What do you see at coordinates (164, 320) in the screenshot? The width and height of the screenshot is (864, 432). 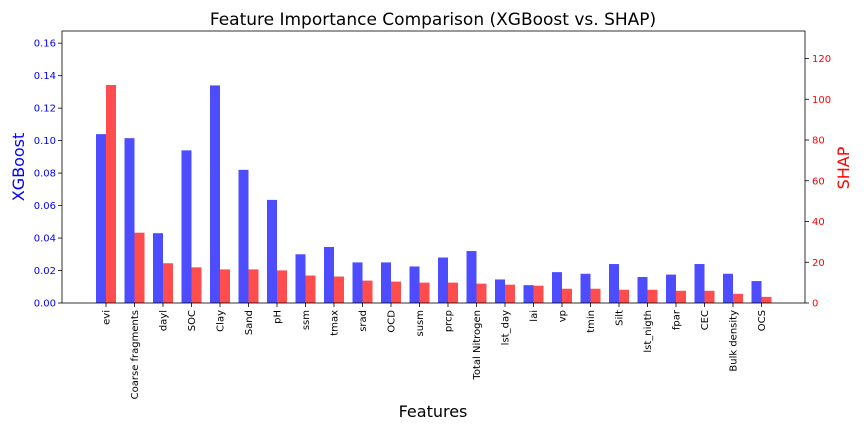 I see `x-tick-label: dayl` at bounding box center [164, 320].